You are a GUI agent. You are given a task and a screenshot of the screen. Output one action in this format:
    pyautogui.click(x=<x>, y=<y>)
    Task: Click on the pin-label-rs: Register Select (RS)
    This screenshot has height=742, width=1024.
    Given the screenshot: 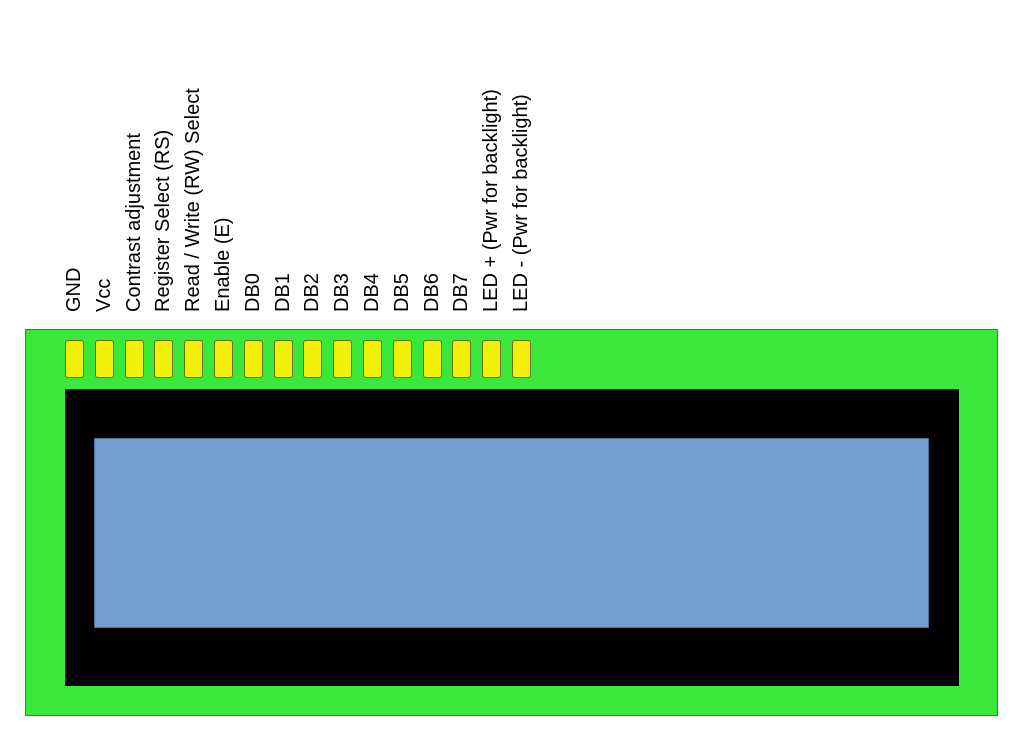 What is the action you would take?
    pyautogui.click(x=163, y=220)
    